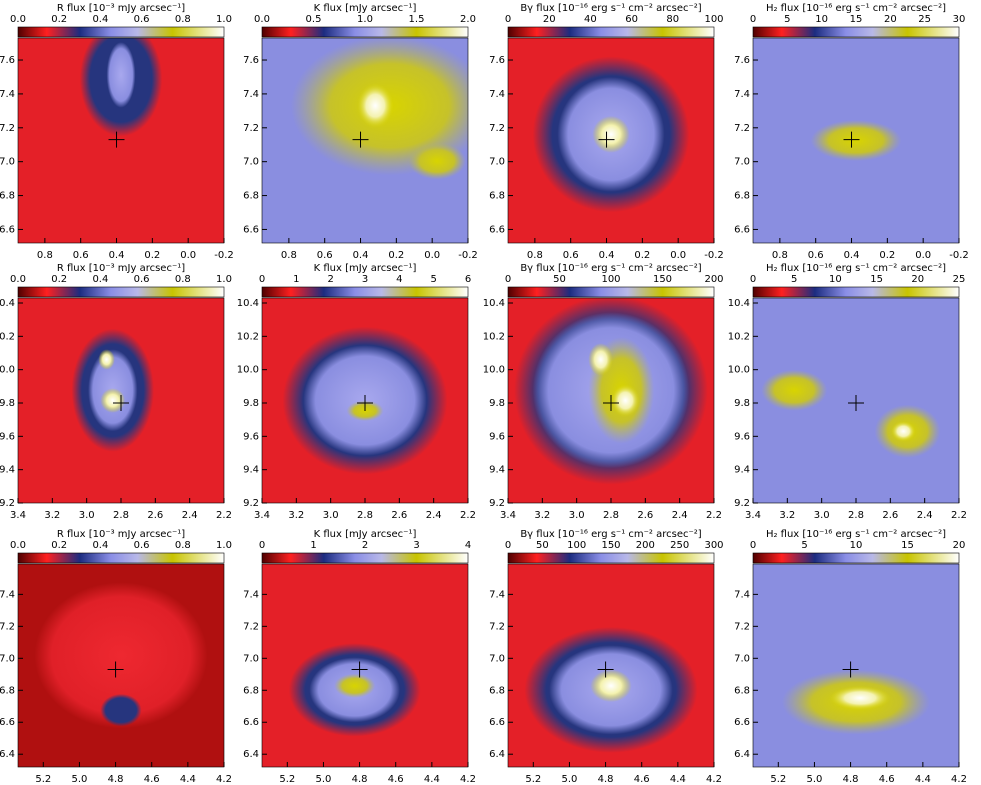 The image size is (981, 785). What do you see at coordinates (672, 19) in the screenshot?
I see `colorbar-tick-label: 80` at bounding box center [672, 19].